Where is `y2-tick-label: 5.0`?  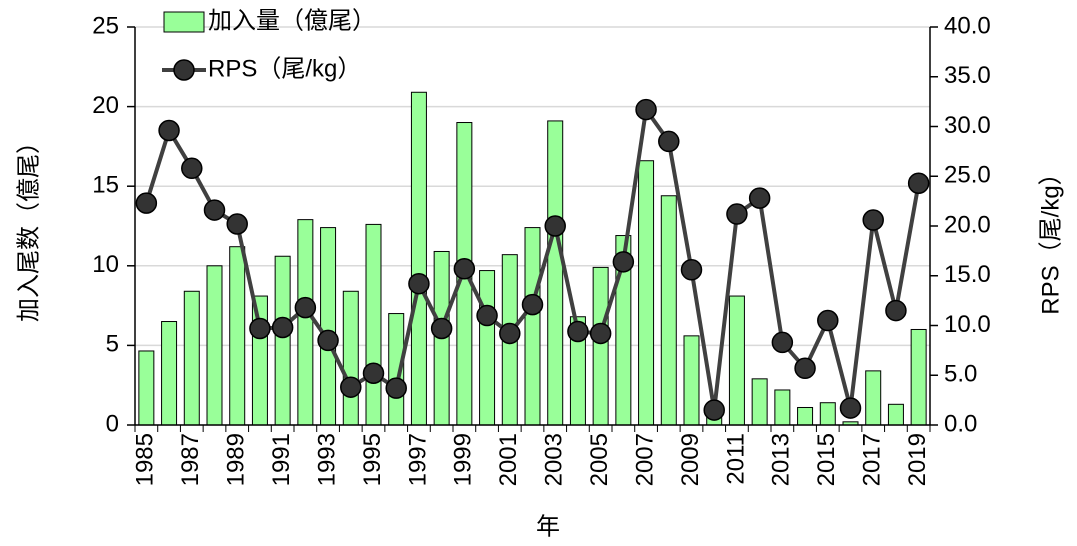 y2-tick-label: 5.0 is located at coordinates (960, 374).